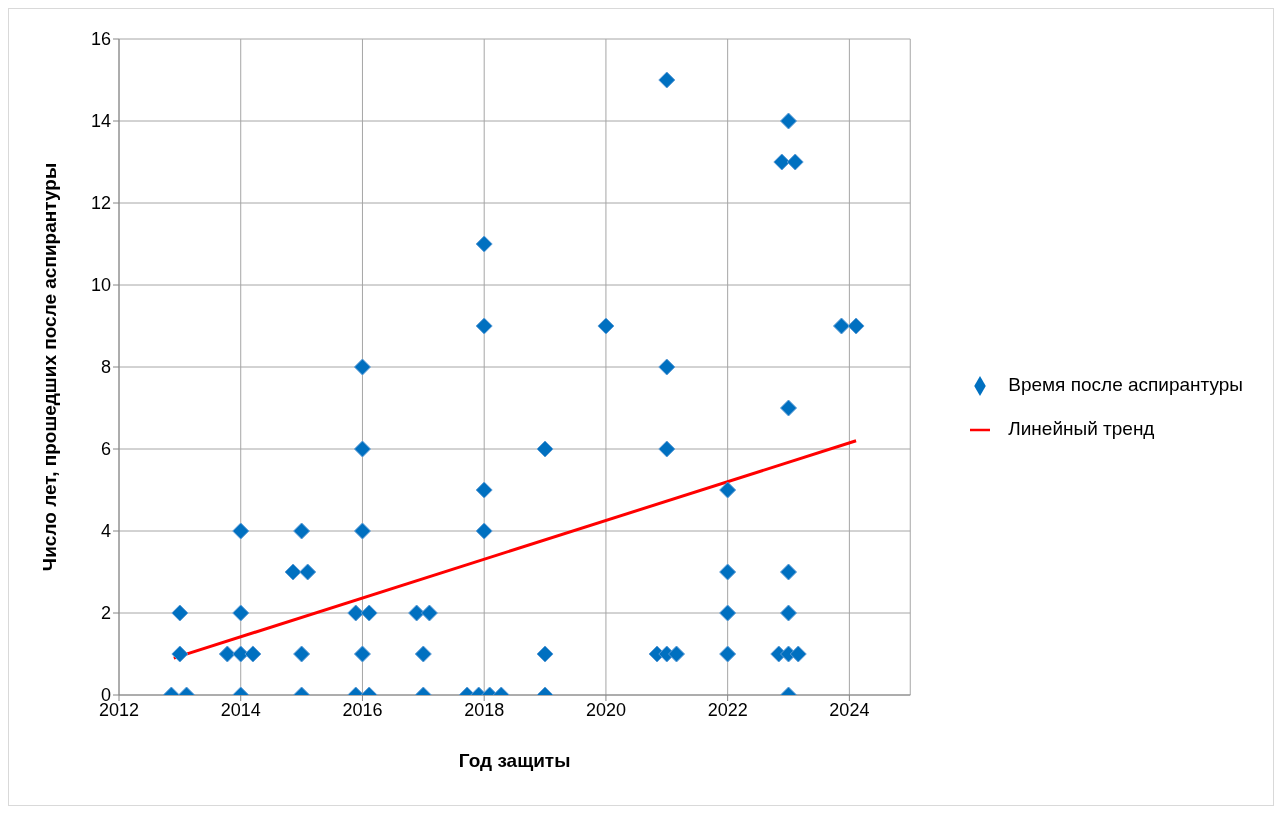  Describe the element at coordinates (514, 760) in the screenshot. I see `x-axis-title: Год защиты` at that location.